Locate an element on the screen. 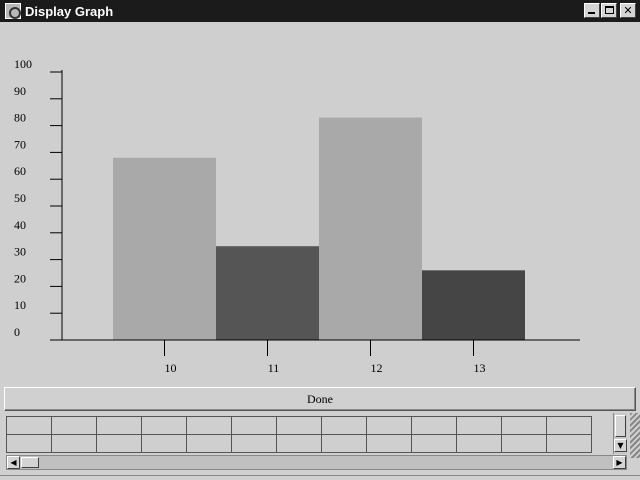 The width and height of the screenshot is (640, 480). scroll-right-button: ▶ is located at coordinates (619, 462).